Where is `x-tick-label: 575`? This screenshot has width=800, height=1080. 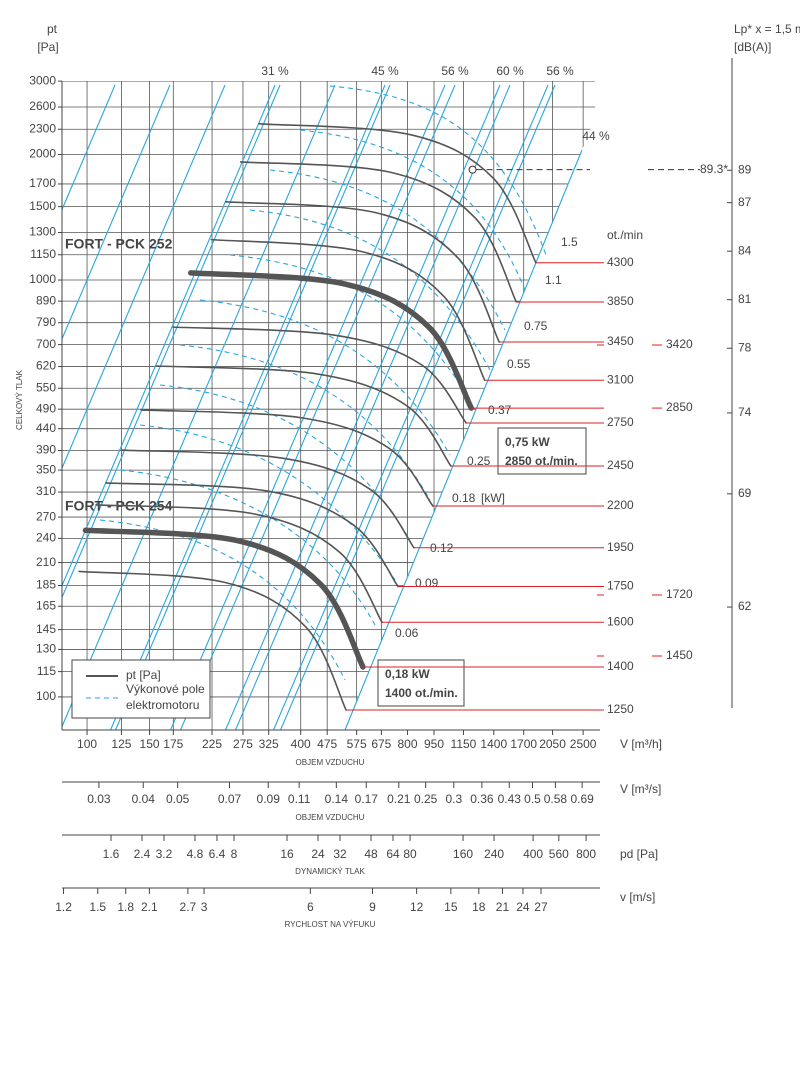
x-tick-label: 575 is located at coordinates (357, 744).